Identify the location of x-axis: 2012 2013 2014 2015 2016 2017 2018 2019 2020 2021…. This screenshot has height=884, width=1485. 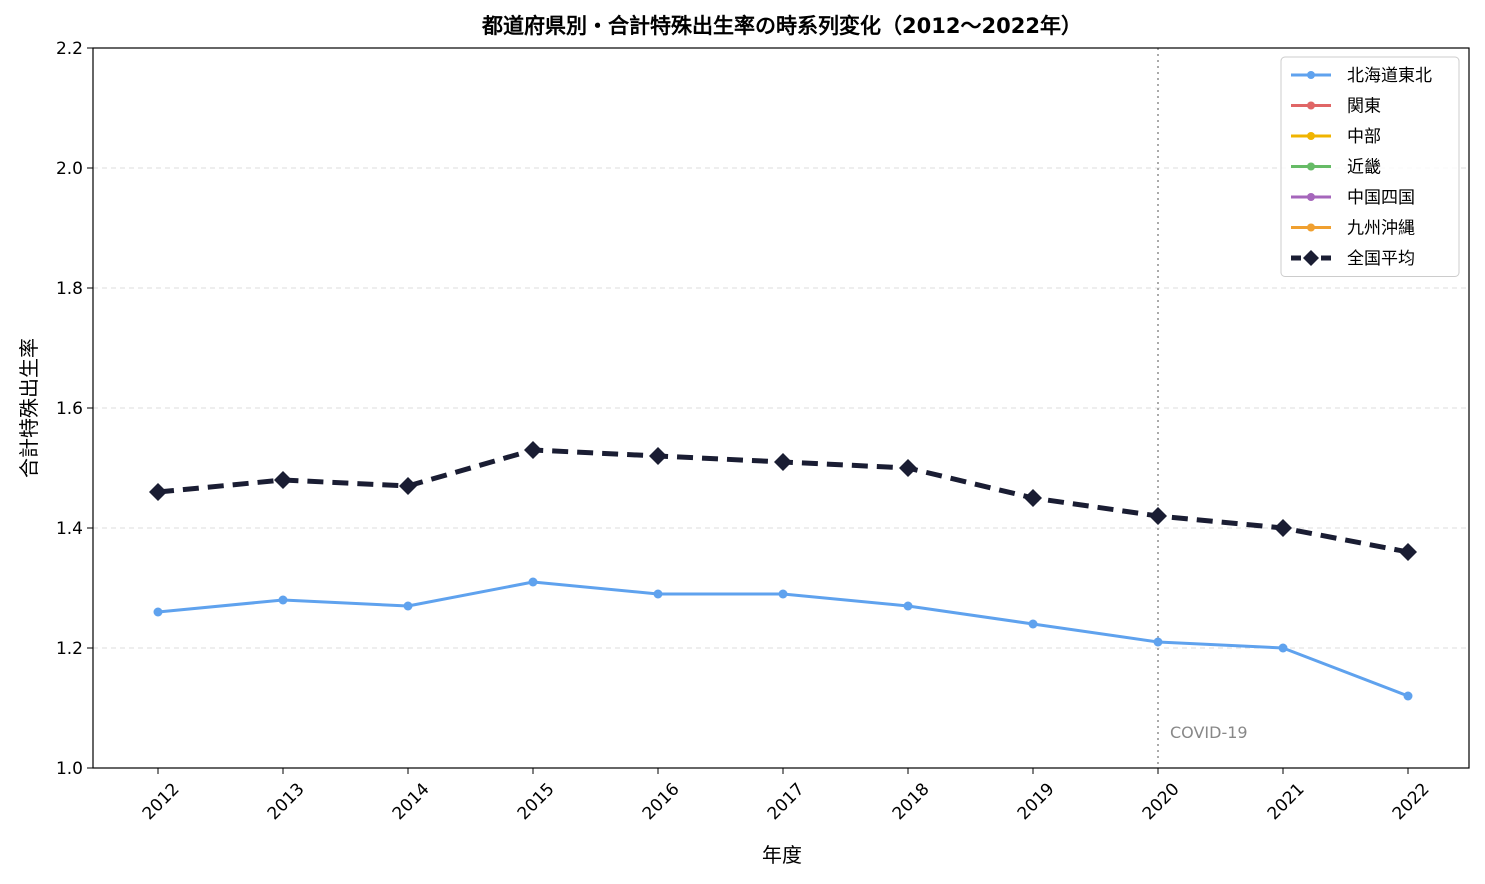
(786, 796).